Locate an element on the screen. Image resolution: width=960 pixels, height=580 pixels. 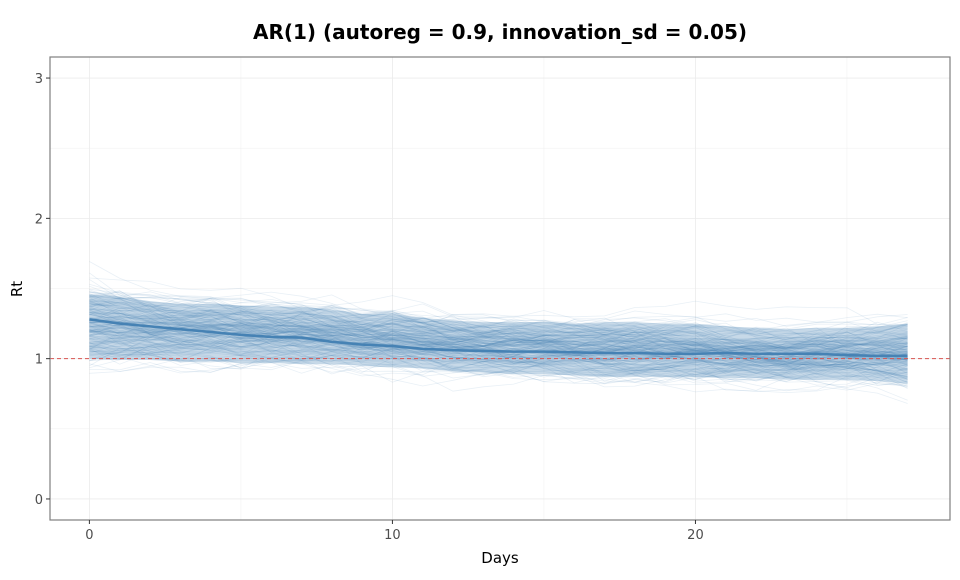
y-tick-label: 3 is located at coordinates (39, 79).